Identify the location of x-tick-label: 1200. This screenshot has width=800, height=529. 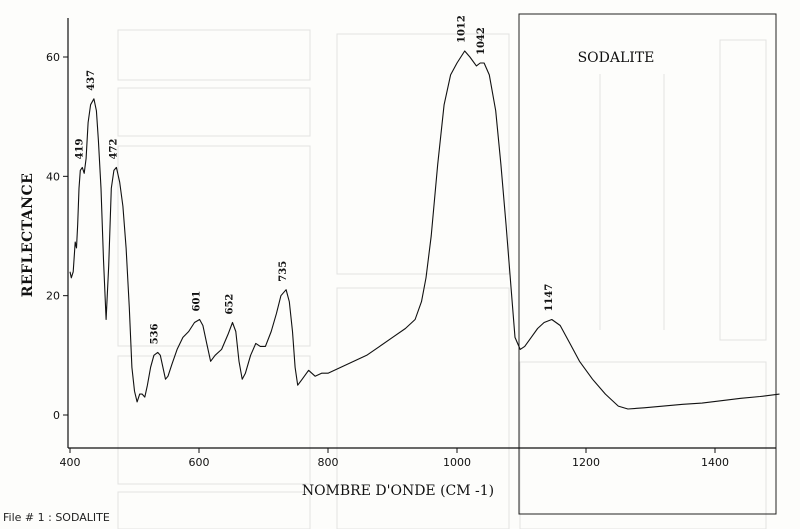
(586, 462).